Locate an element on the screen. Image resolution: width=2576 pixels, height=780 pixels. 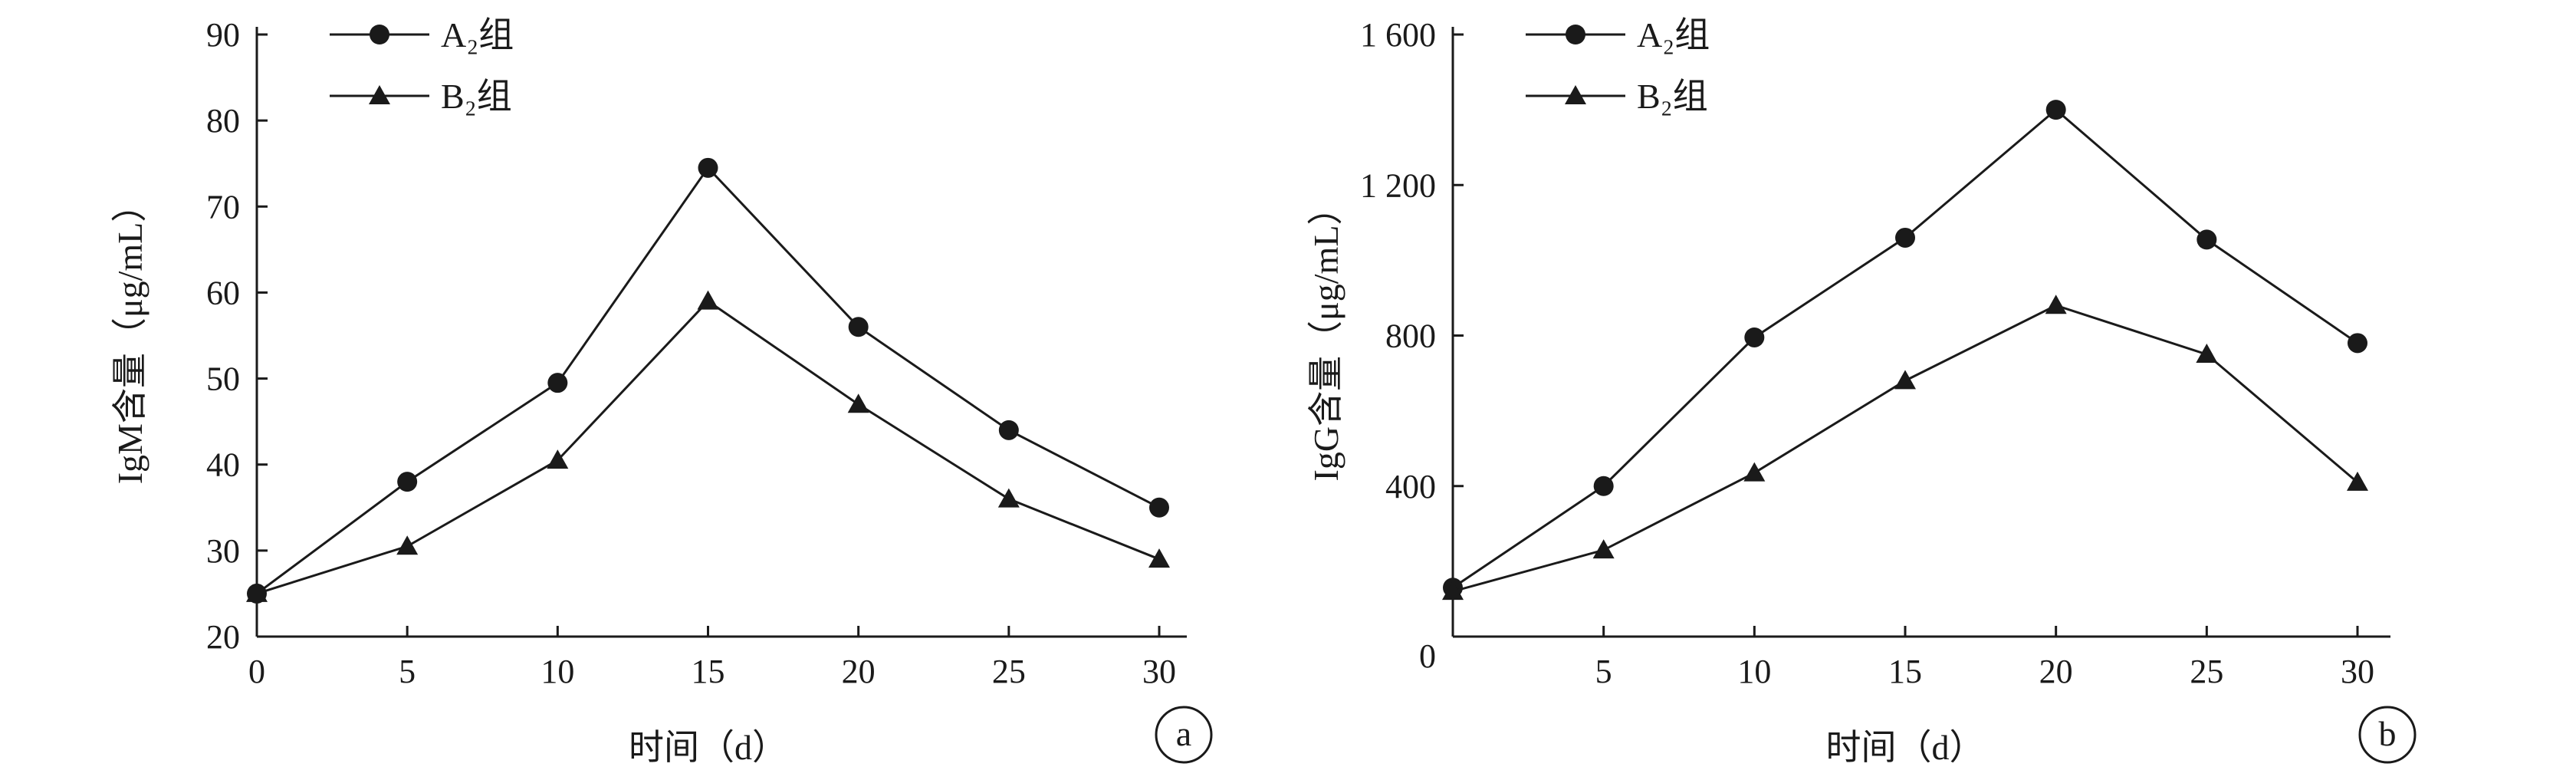
y-tick-label: 20 is located at coordinates (223, 637).